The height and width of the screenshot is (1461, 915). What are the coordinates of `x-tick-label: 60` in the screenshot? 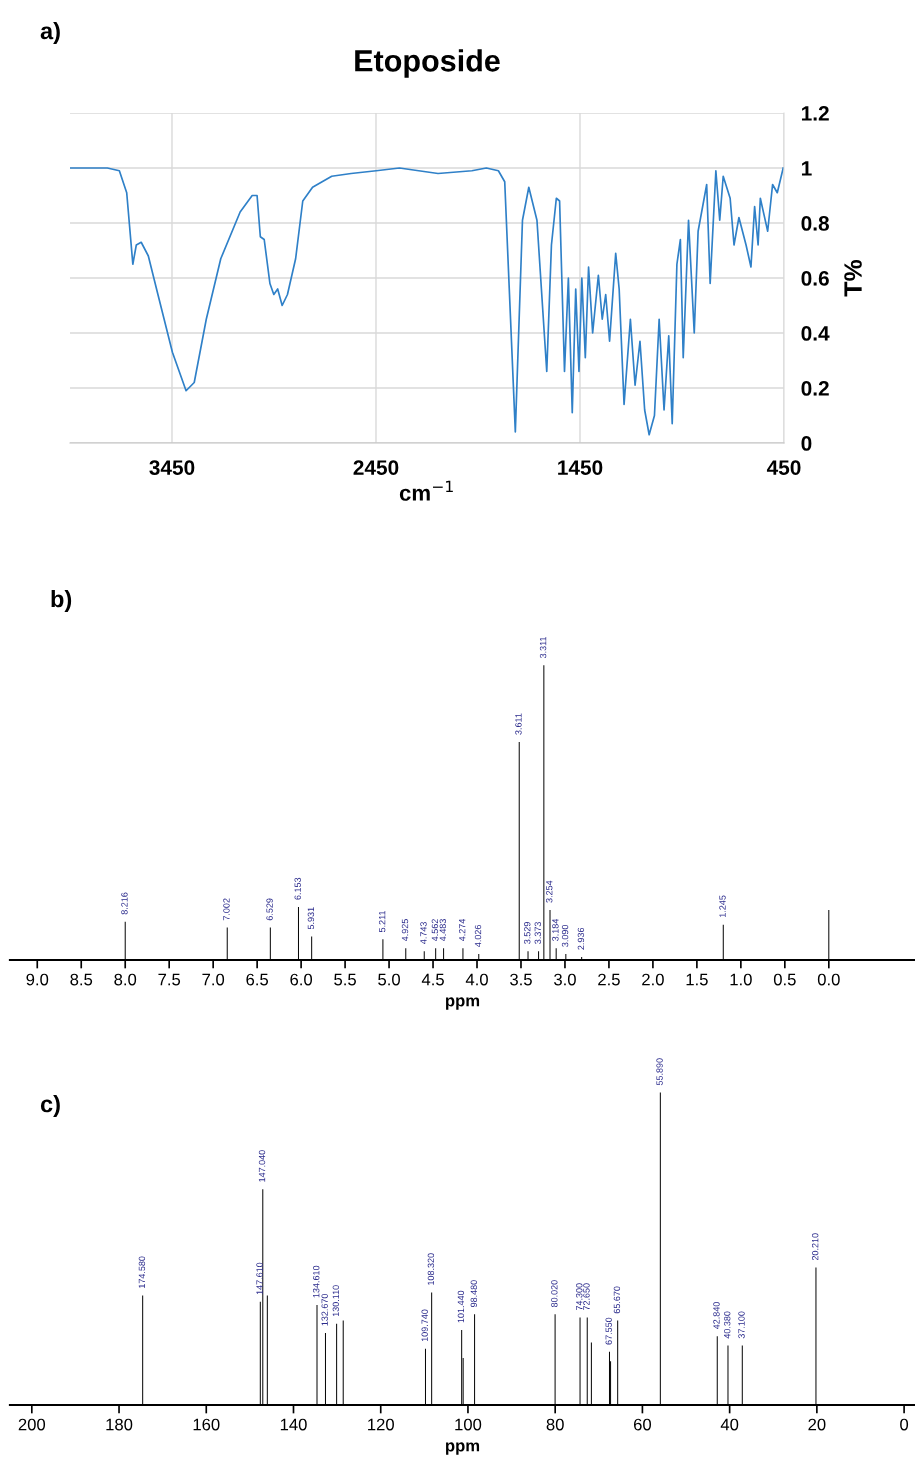 It's located at (642, 1424).